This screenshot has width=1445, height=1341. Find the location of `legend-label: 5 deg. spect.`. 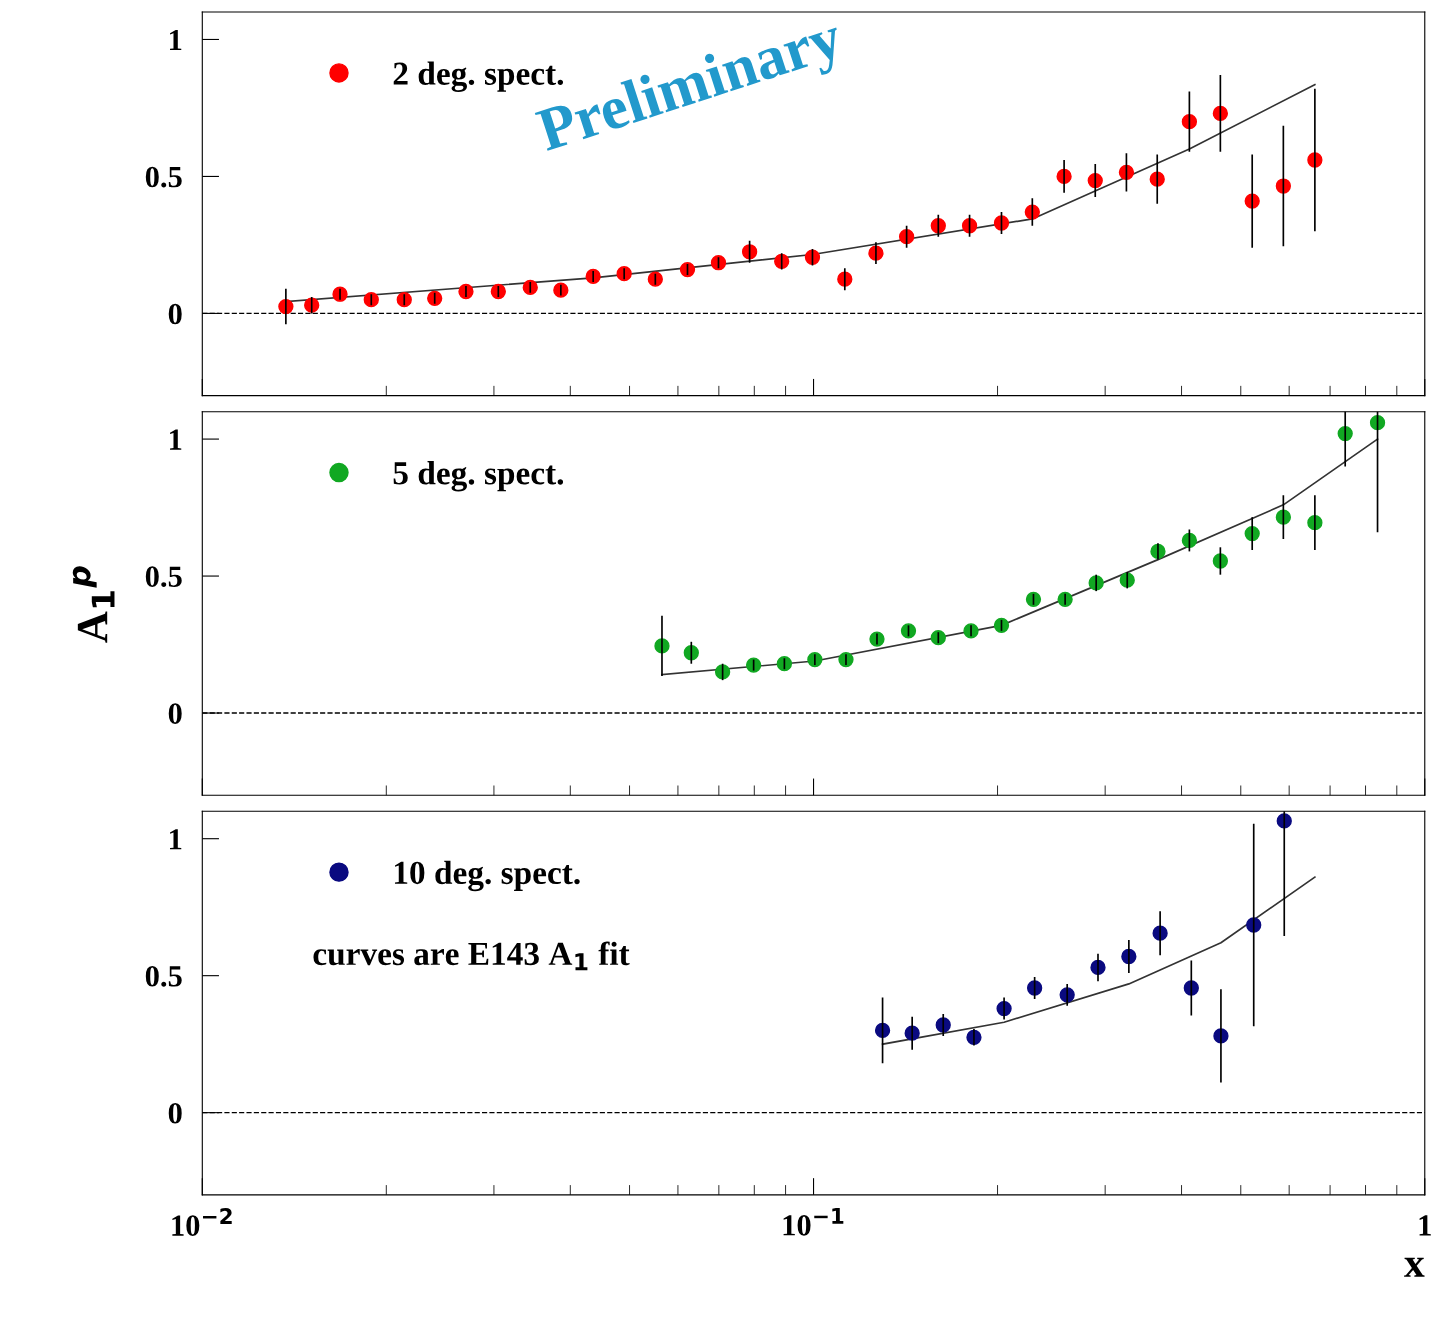

legend-label: 5 deg. spect. is located at coordinates (478, 476).